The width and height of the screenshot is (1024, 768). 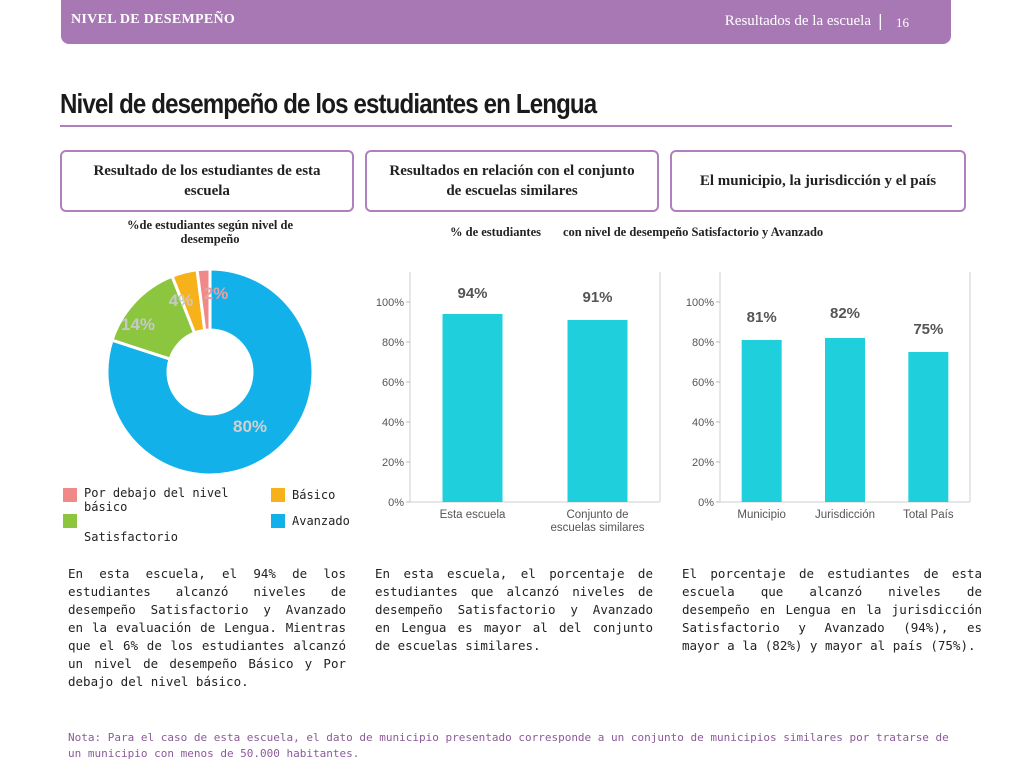 I want to click on legend-label-advanced: Avanzado, so click(x=321, y=521).